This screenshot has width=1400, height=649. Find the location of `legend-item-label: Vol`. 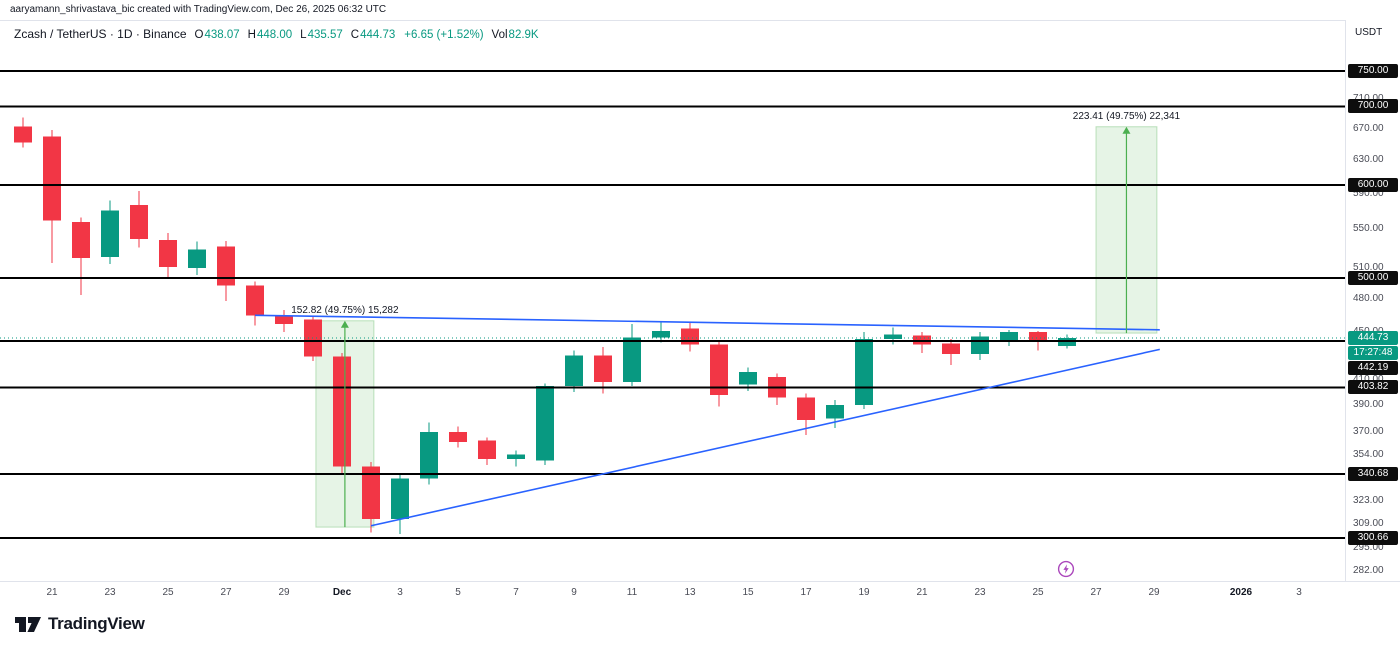

legend-item-label: Vol is located at coordinates (499, 35).